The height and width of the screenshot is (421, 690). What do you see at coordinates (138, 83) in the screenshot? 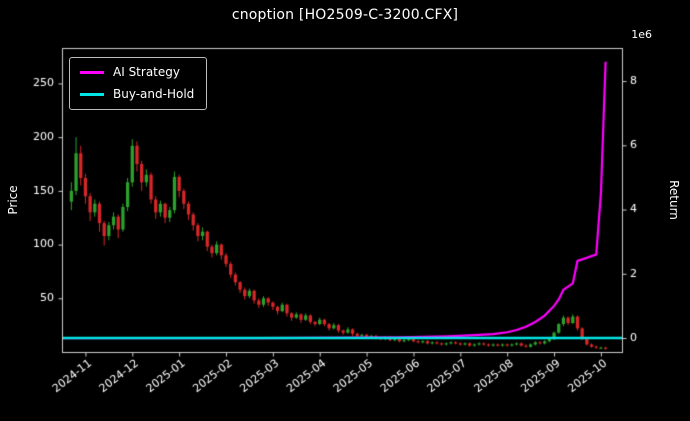
I see `legend: AI Strategy Buy-and-Hold` at bounding box center [138, 83].